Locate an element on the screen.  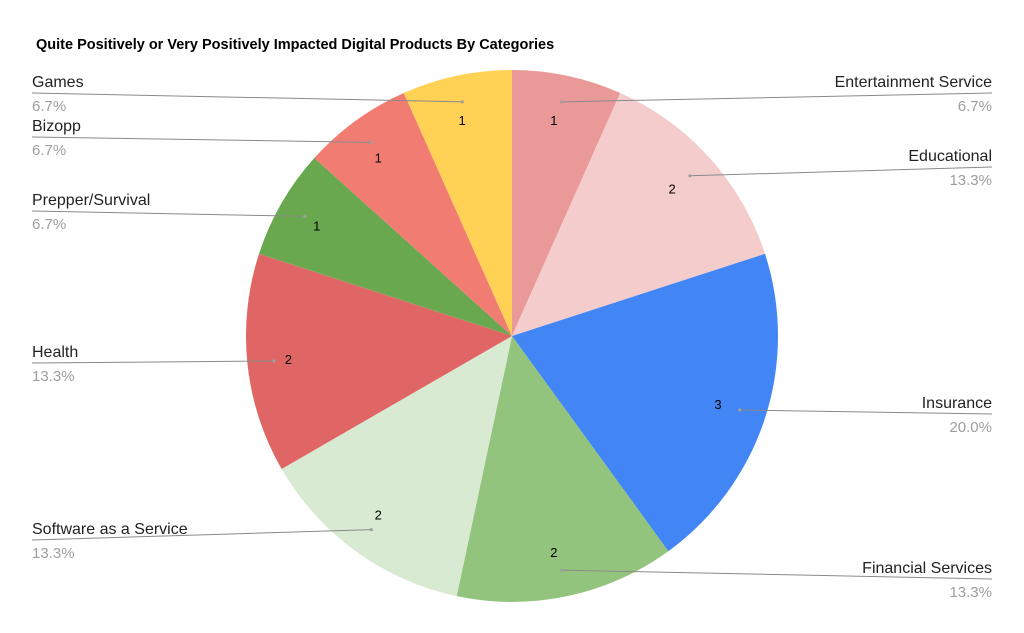
category-label-financial-services: Financial Services is located at coordinates (927, 568).